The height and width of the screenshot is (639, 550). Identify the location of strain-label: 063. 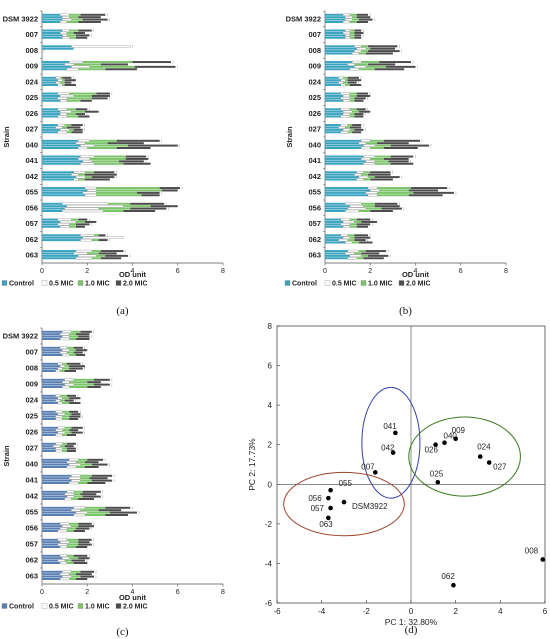
(314, 255).